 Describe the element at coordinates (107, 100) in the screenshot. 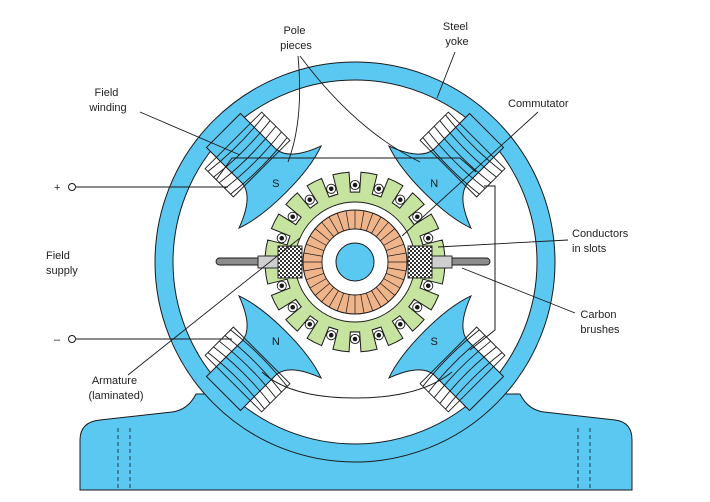

I see `label-field-winding: Field winding` at that location.